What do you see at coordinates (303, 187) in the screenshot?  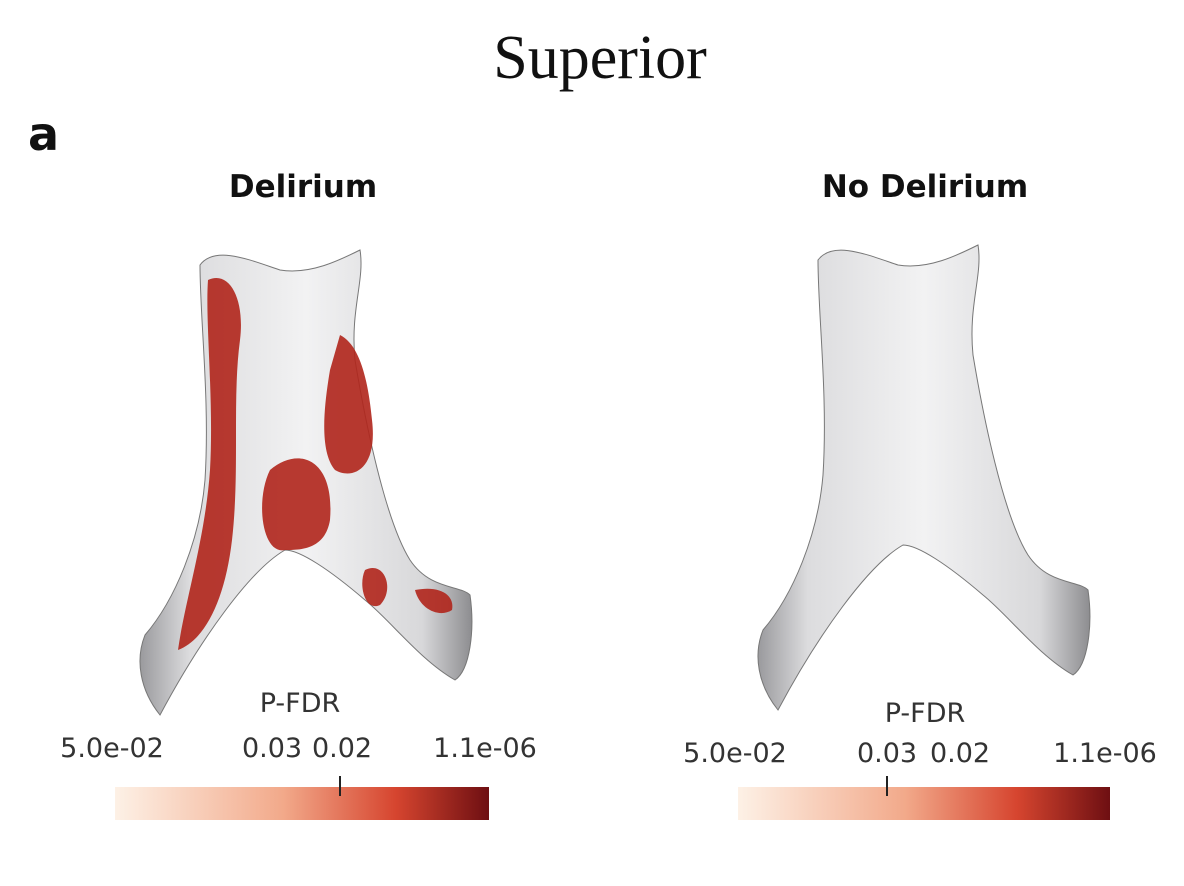 I see `panel-title: Delirium` at bounding box center [303, 187].